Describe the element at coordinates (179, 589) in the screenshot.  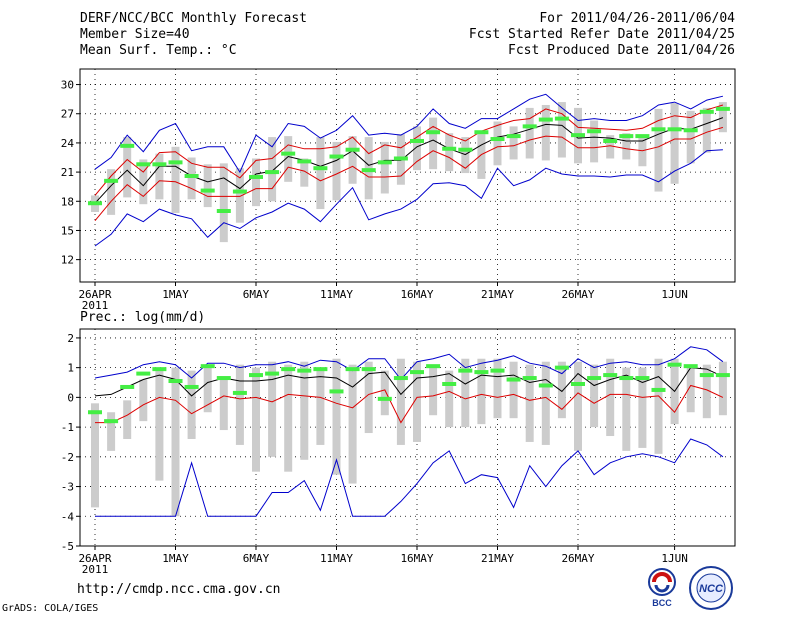
I see `source-url: http://cmdp.ncc.cma.gov.cn` at that location.